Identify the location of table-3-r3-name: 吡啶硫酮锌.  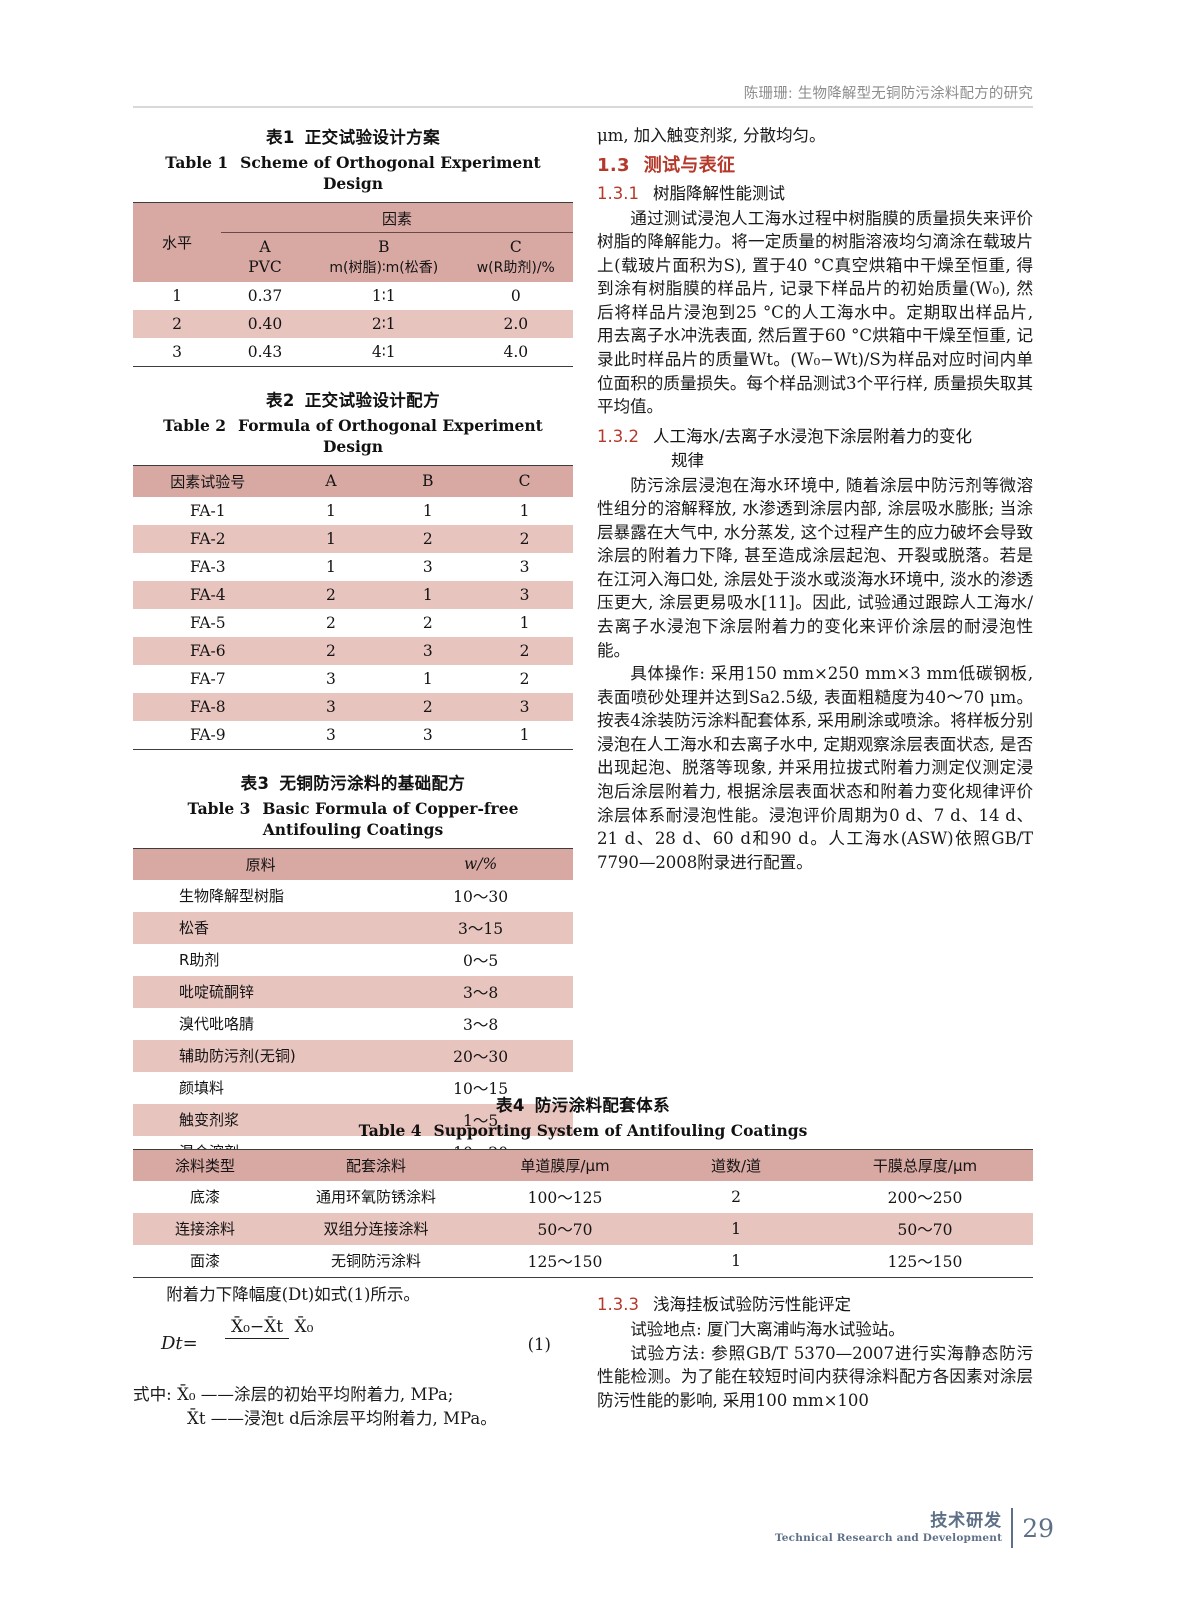
(261, 991).